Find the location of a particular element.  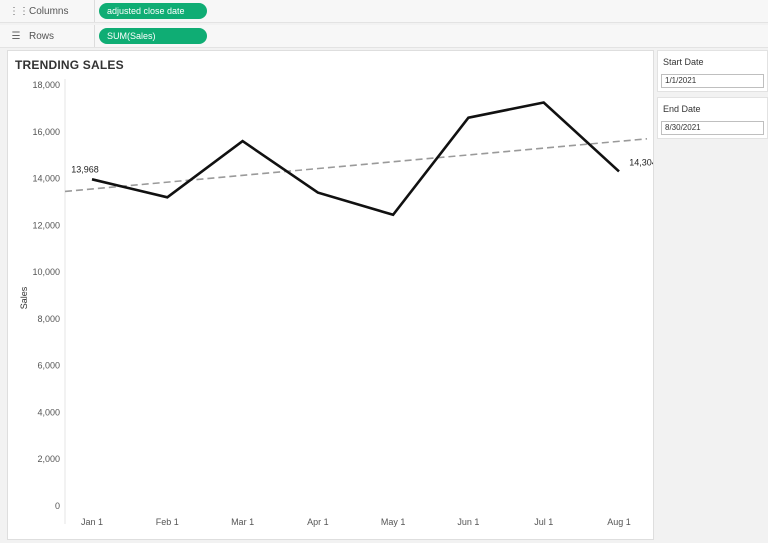

rows-shelf-label: ☰ Rows is located at coordinates (47, 36).